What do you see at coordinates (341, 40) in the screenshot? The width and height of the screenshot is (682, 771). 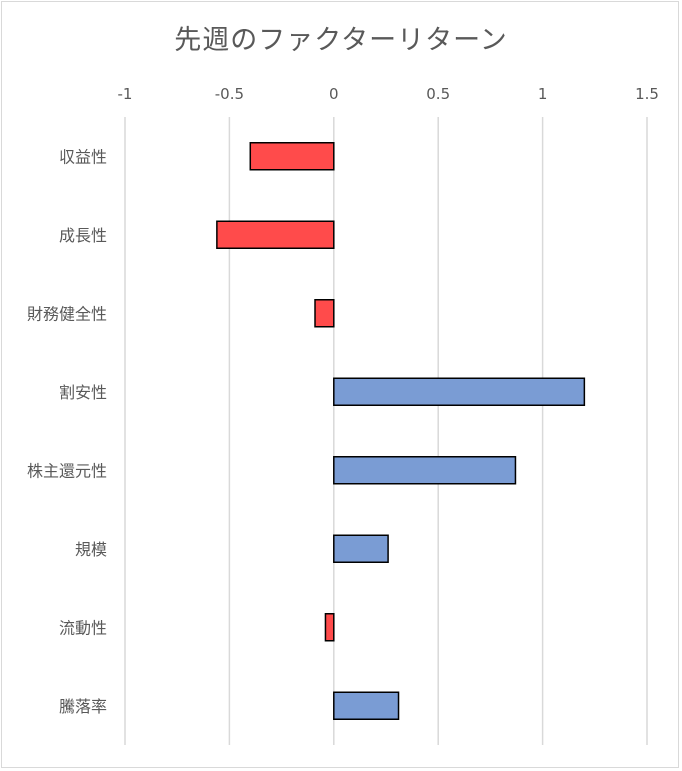 I see `chart-title: 先週のファクターリターン` at bounding box center [341, 40].